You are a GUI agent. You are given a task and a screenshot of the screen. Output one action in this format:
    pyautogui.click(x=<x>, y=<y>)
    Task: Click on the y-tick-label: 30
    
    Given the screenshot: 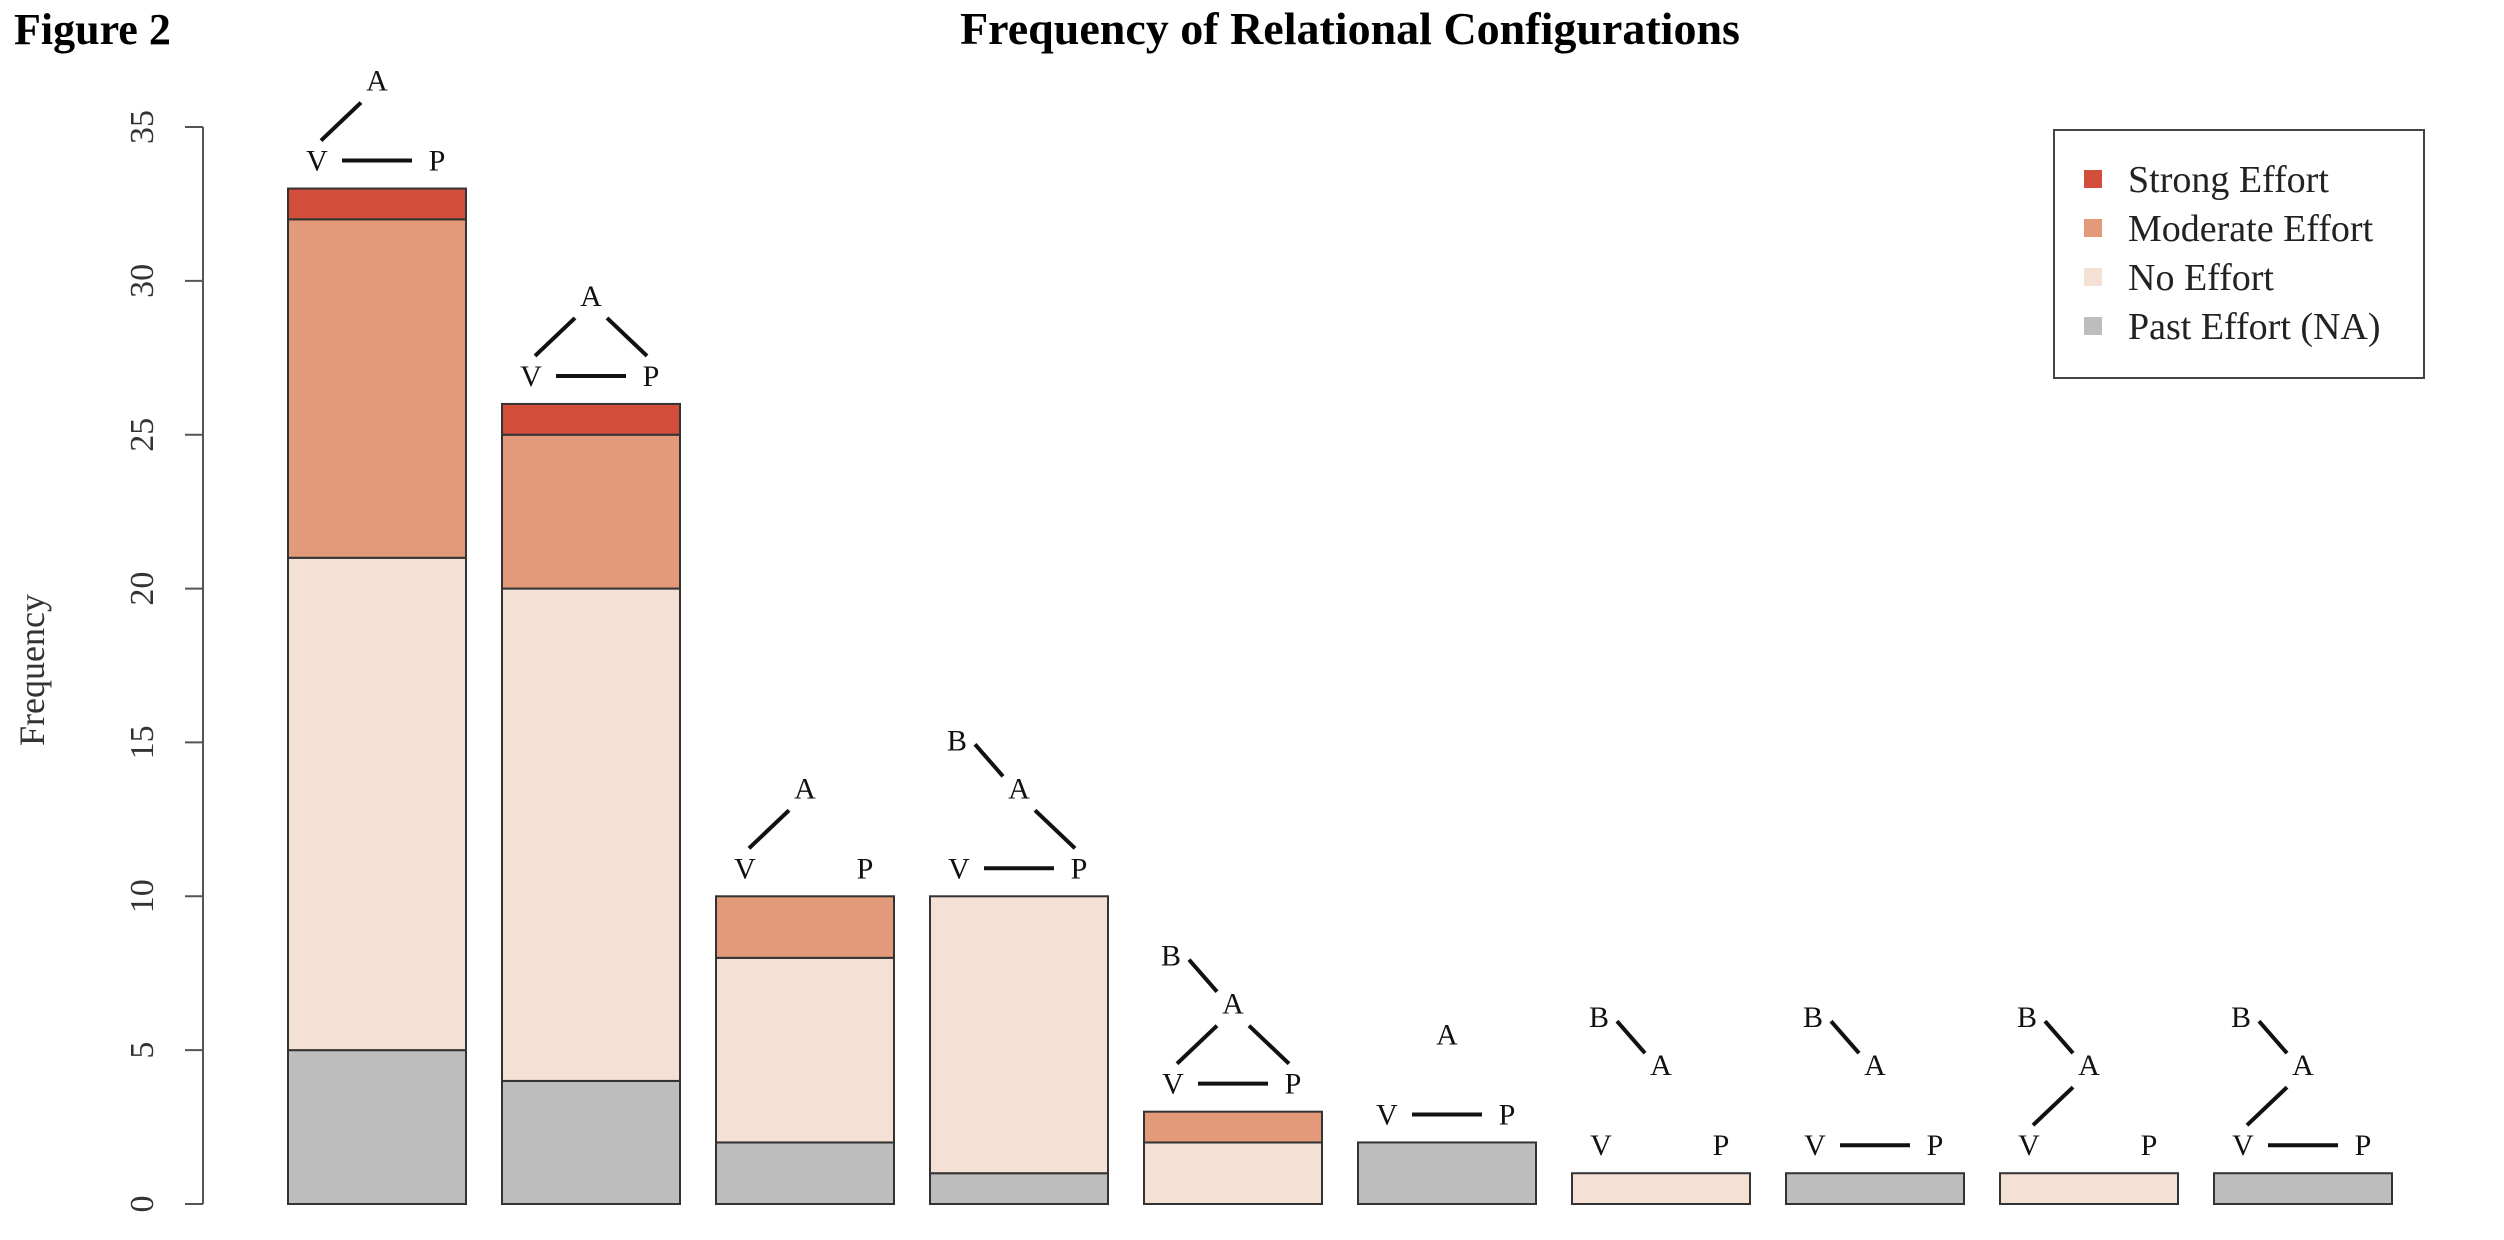 What is the action you would take?
    pyautogui.click(x=142, y=281)
    